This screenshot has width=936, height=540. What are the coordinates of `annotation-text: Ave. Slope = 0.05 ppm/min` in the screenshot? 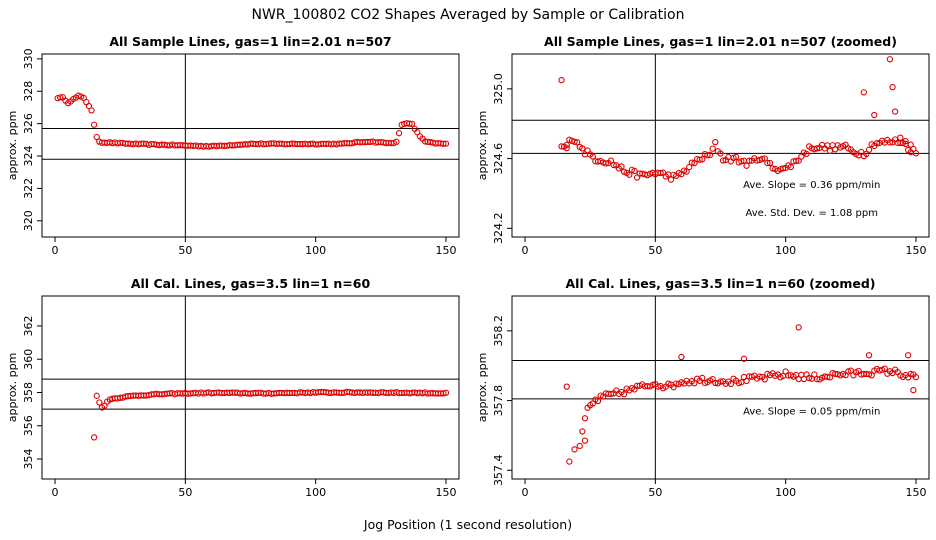 It's located at (811, 412).